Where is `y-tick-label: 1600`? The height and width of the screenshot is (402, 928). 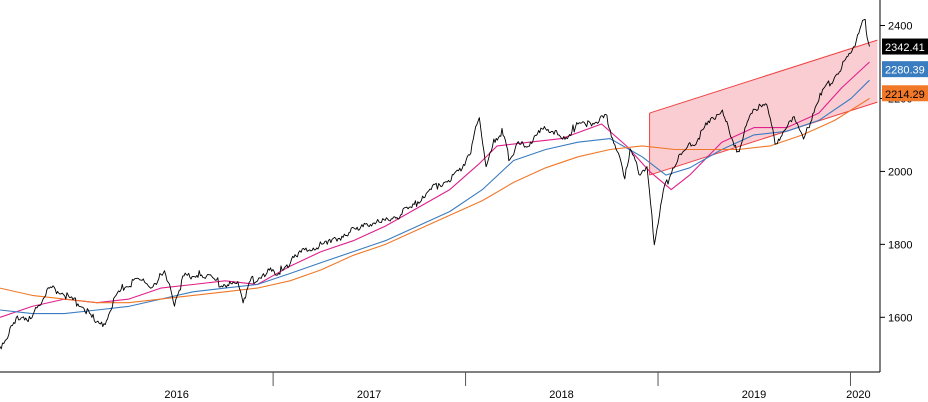
y-tick-label: 1600 is located at coordinates (900, 318).